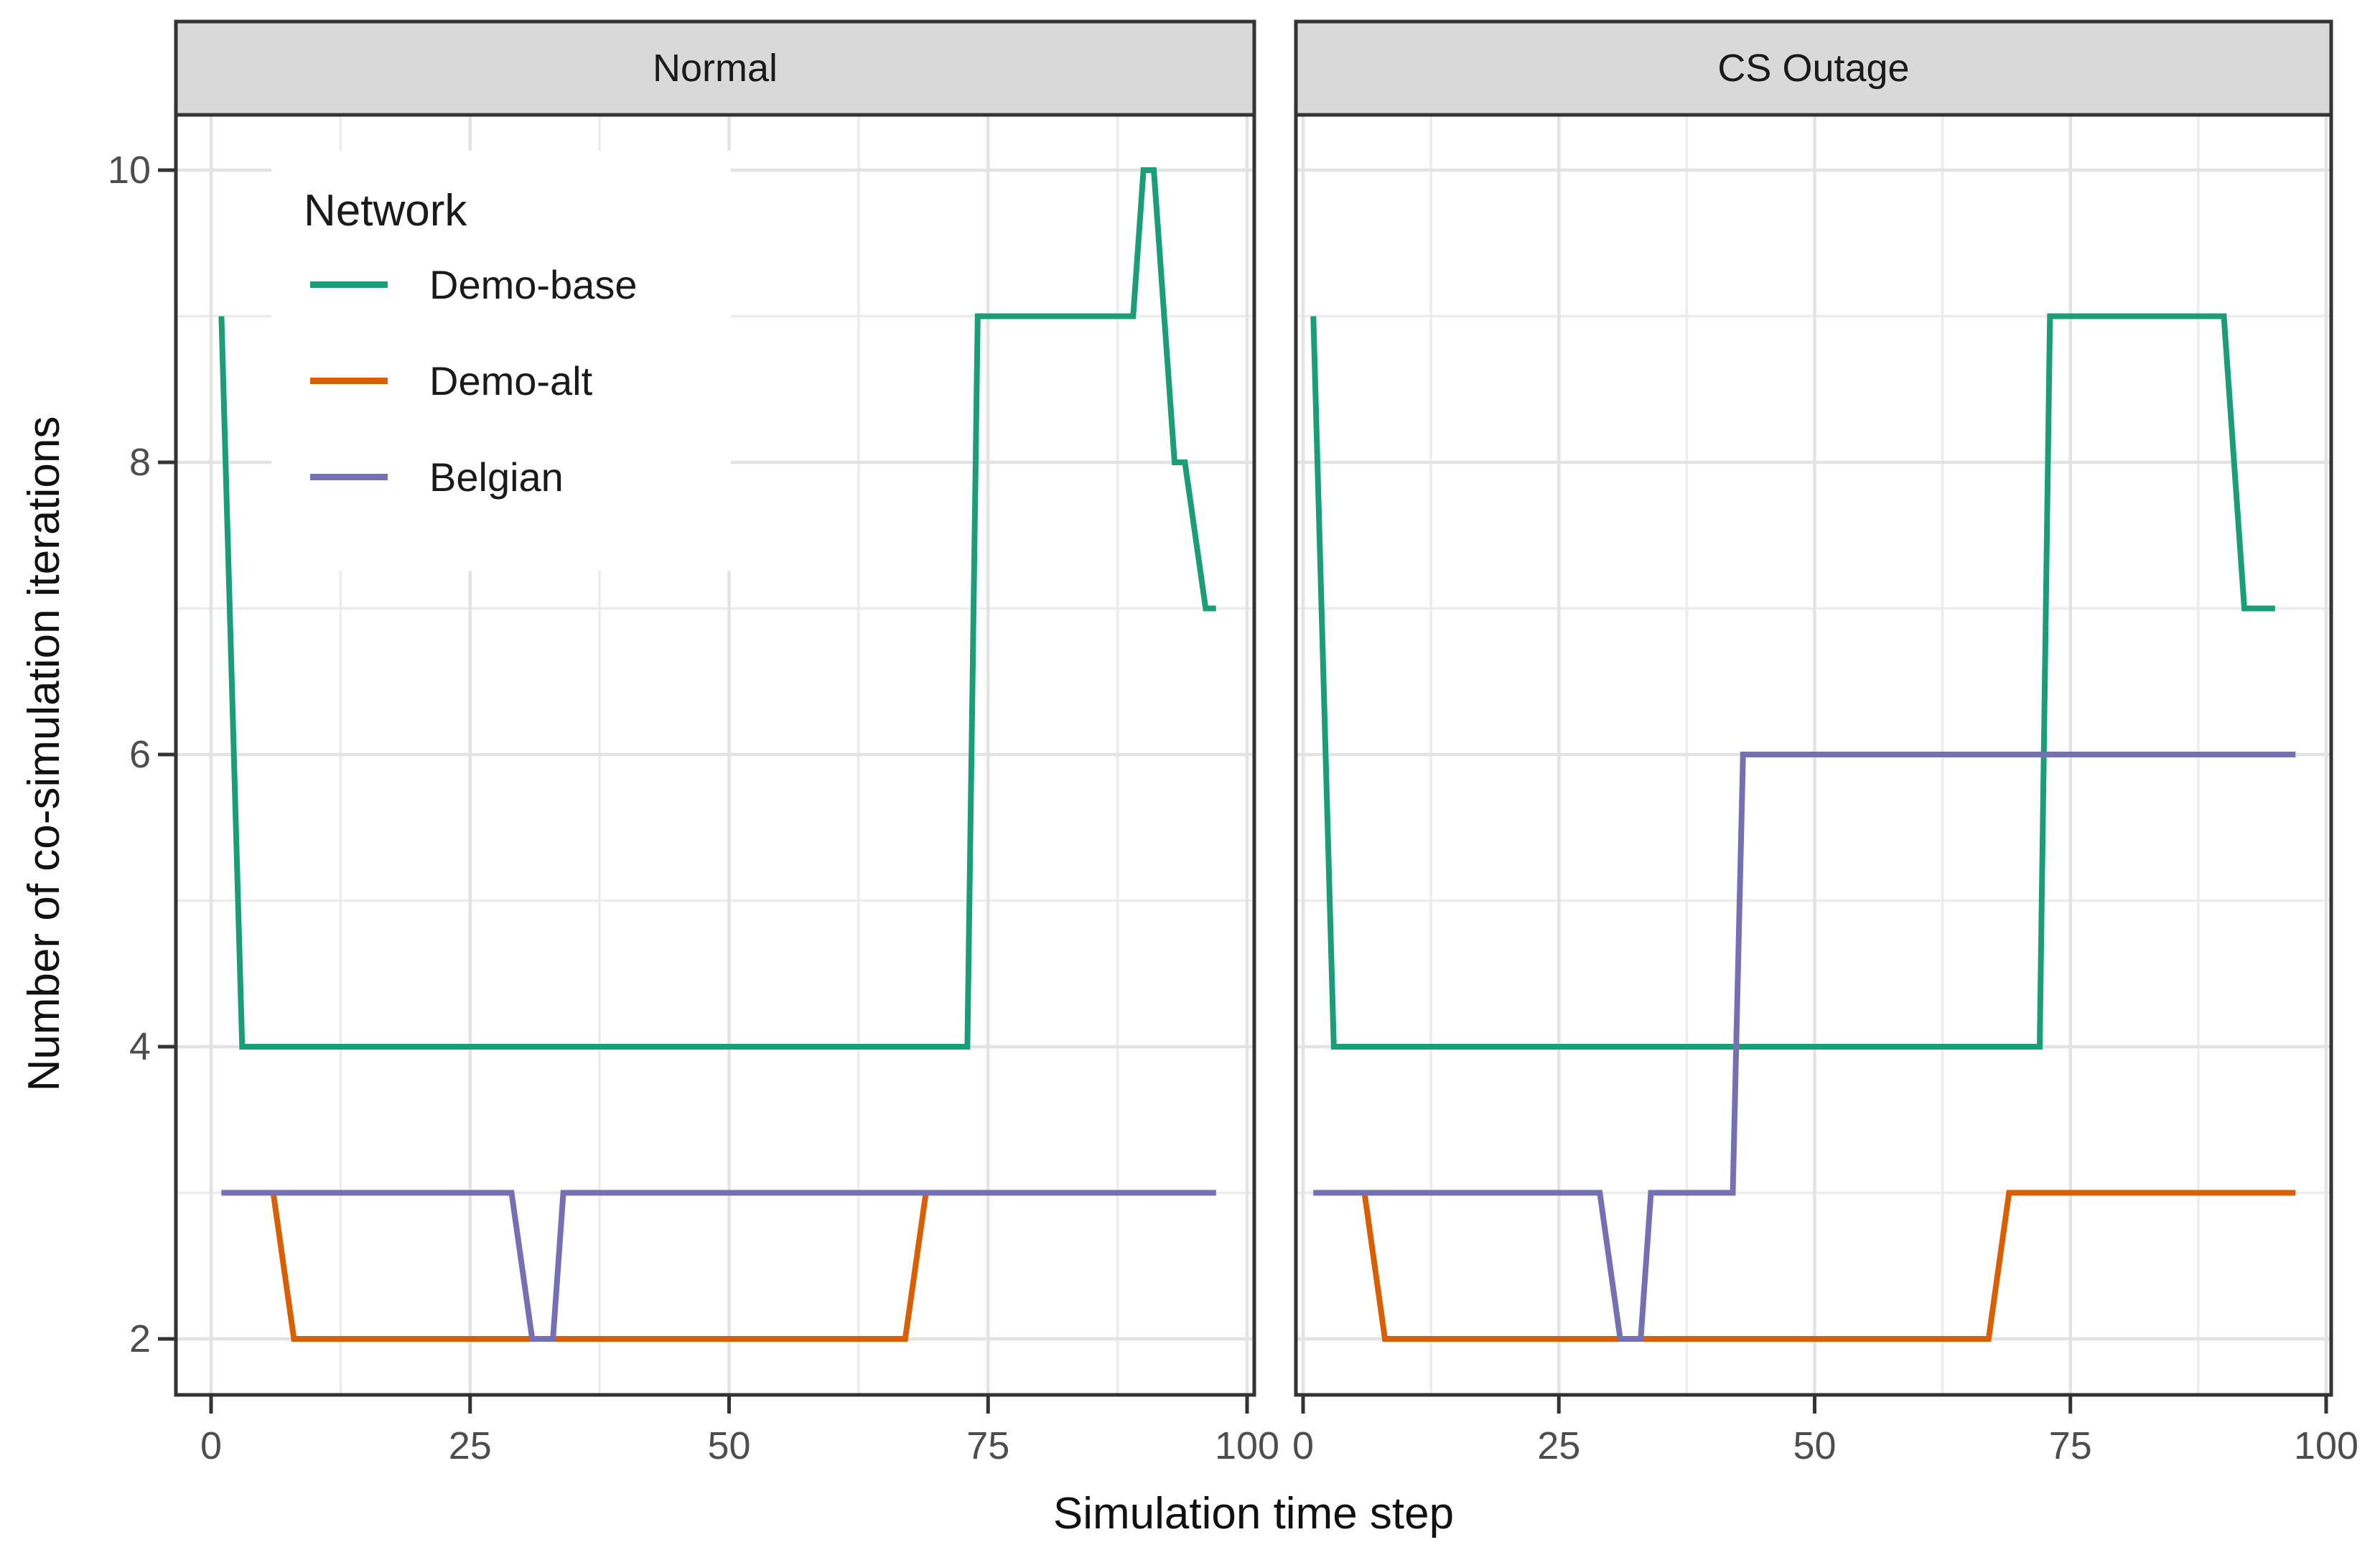  Describe the element at coordinates (140, 1046) in the screenshot. I see `y-tick-label: 4` at that location.